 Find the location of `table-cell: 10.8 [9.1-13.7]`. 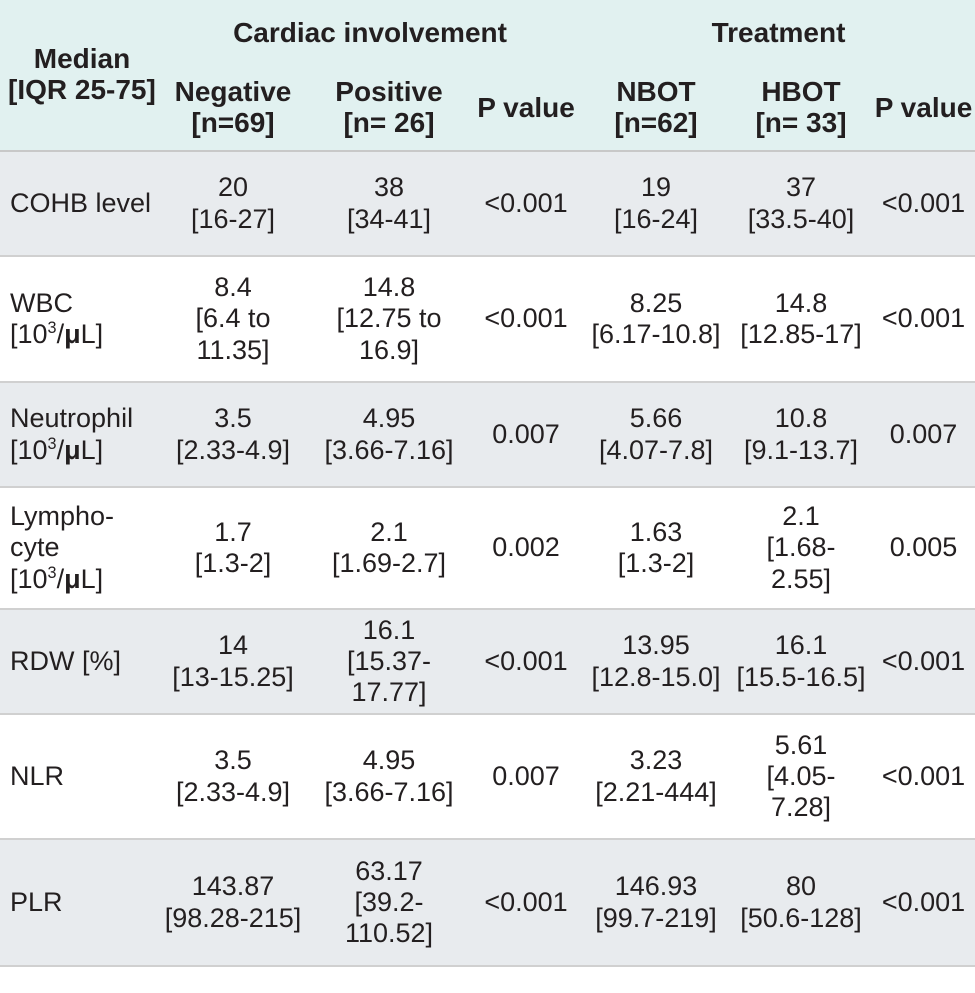

table-cell: 10.8 [9.1-13.7] is located at coordinates (801, 434).